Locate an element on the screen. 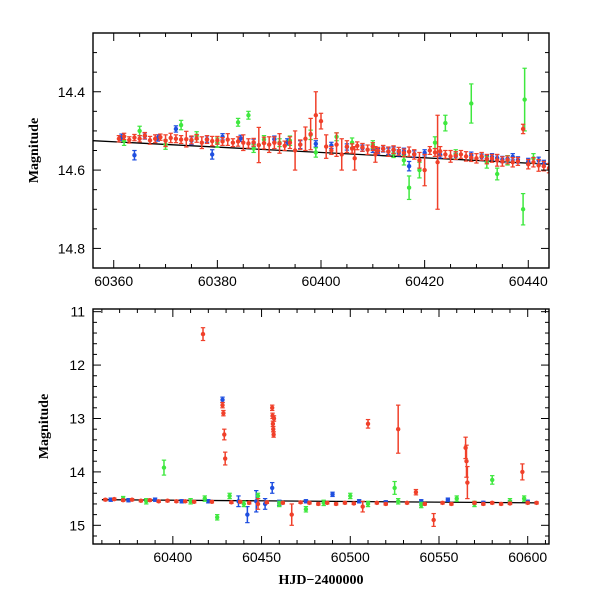  y-tick-label: 14 is located at coordinates (77, 472).